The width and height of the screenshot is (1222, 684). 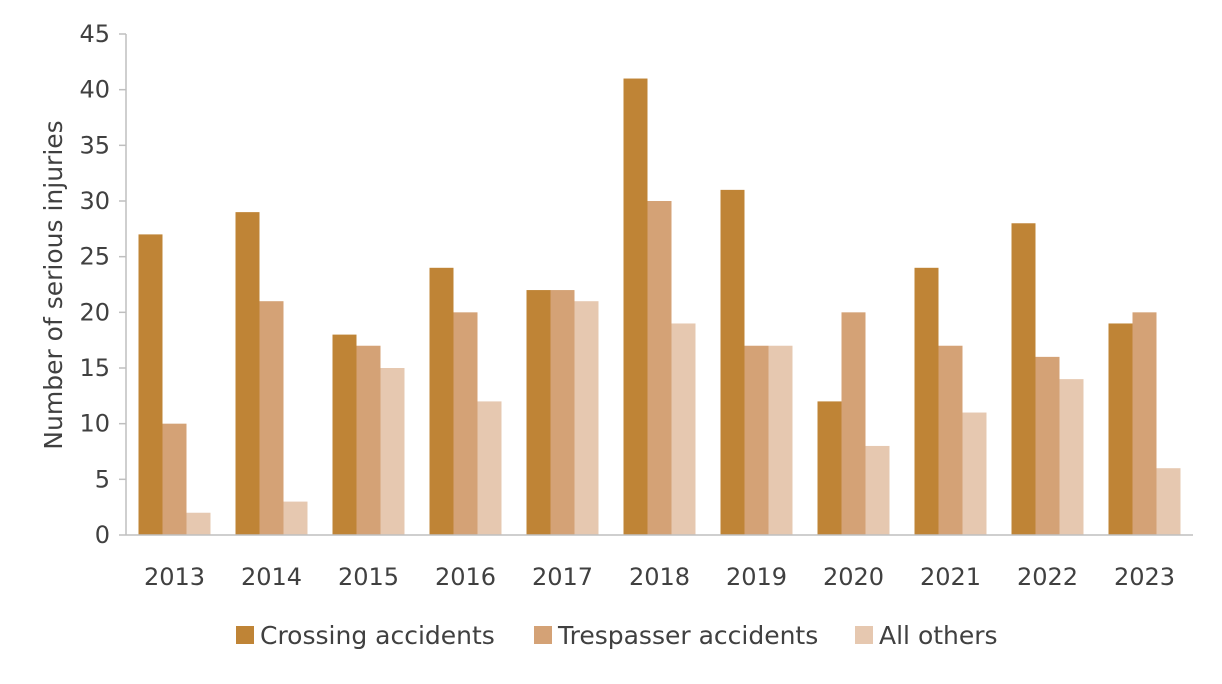 I want to click on x-tick-label: 2017, so click(x=562, y=577).